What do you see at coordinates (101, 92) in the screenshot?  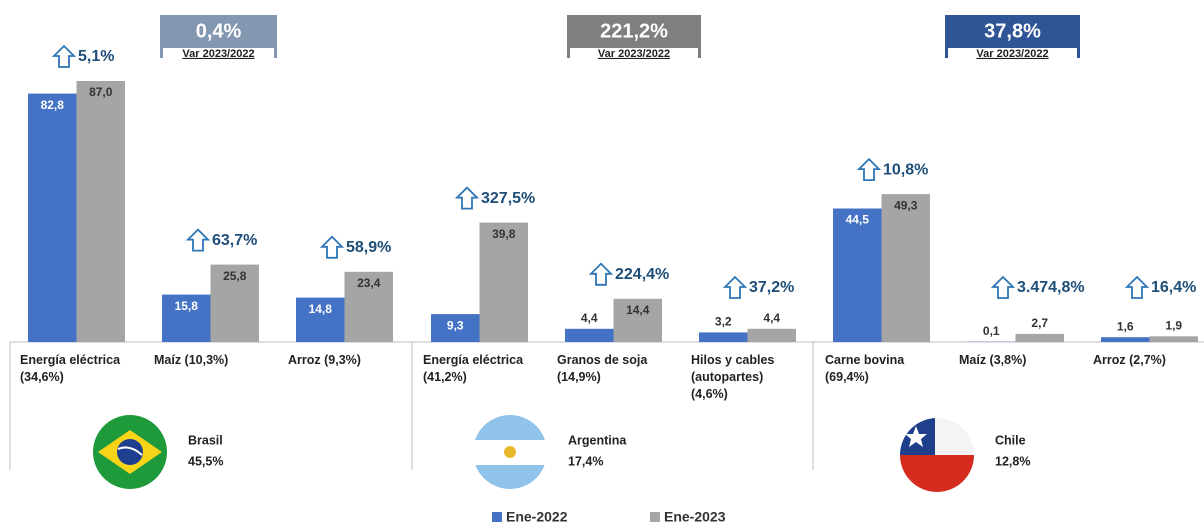 I see `value-label: 87,0` at bounding box center [101, 92].